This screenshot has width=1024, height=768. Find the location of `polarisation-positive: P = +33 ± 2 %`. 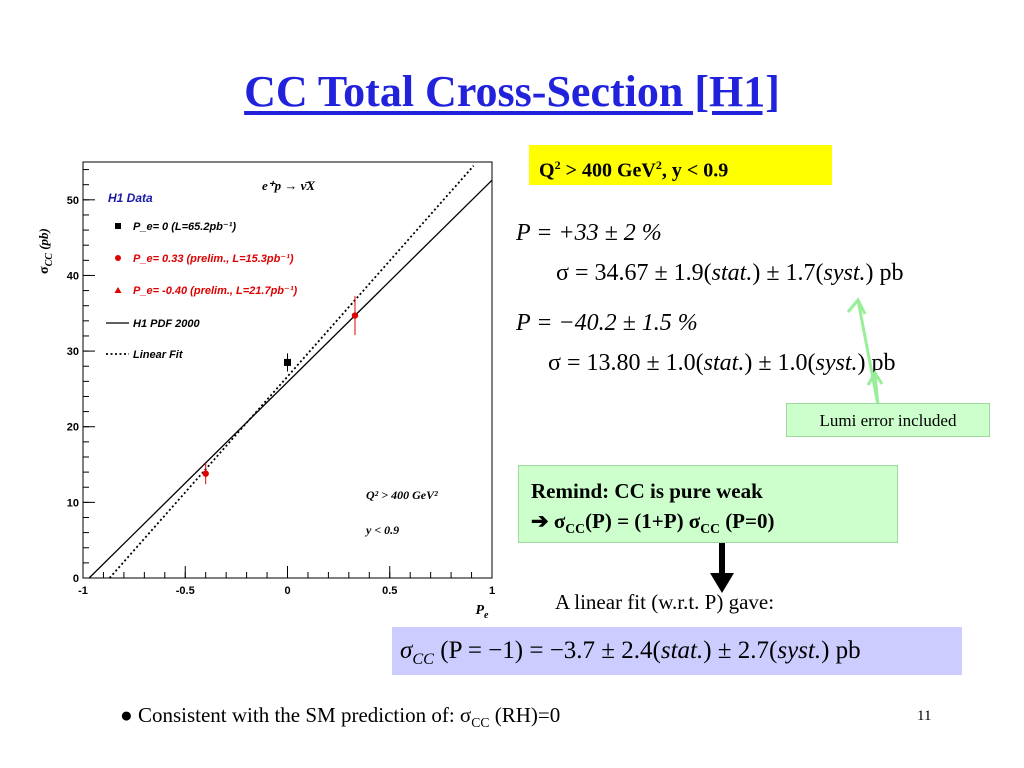

polarisation-positive: P = +33 ± 2 % is located at coordinates (589, 233).